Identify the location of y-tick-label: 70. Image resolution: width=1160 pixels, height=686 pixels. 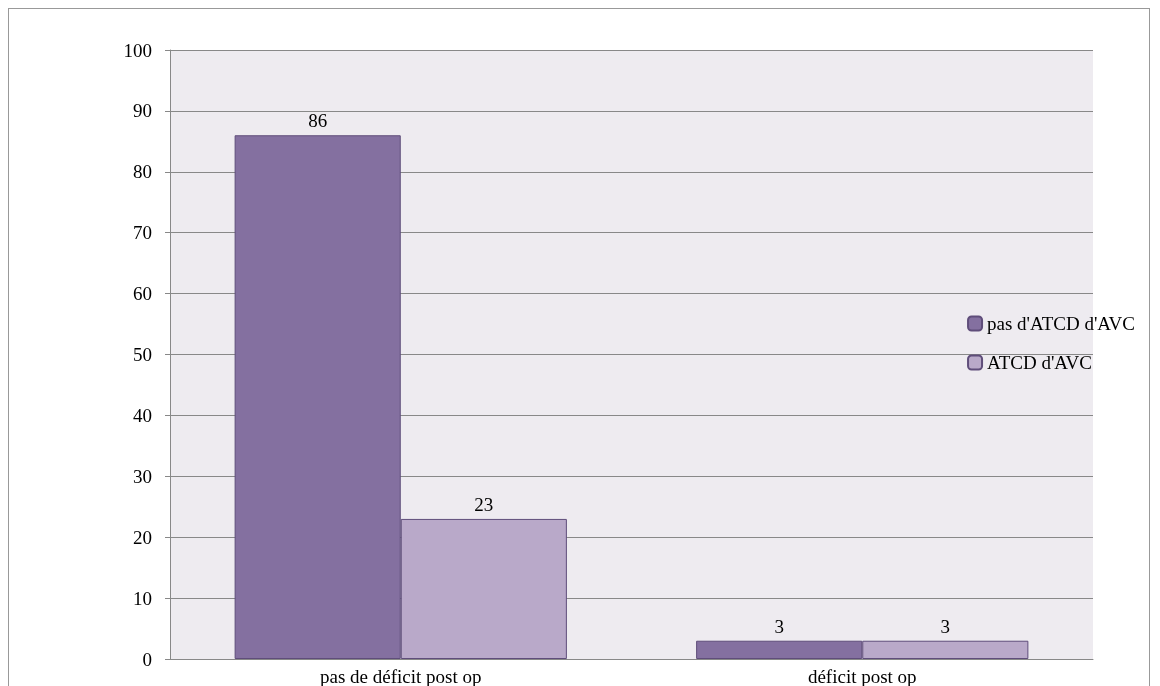
(142, 233).